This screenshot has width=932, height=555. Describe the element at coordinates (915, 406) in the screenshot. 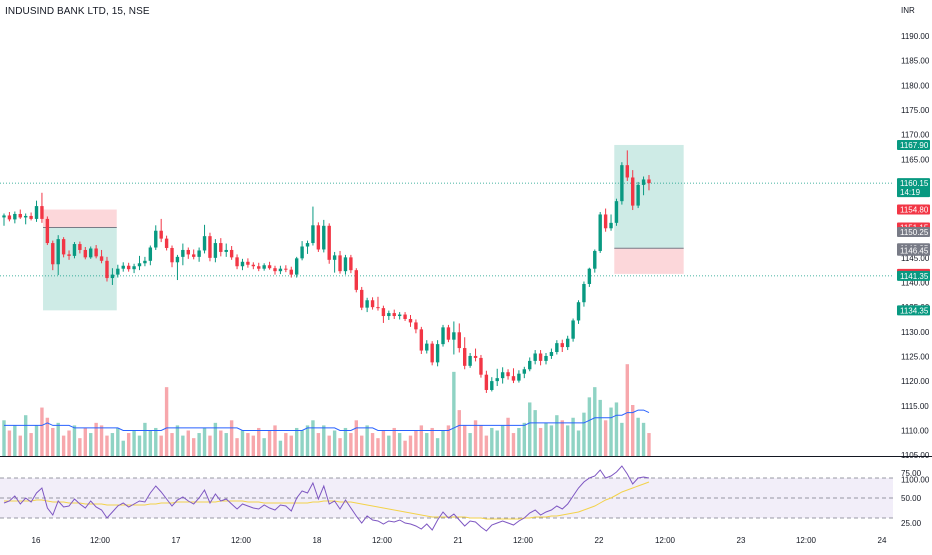

I see `price-tick-label: 1115.00` at that location.